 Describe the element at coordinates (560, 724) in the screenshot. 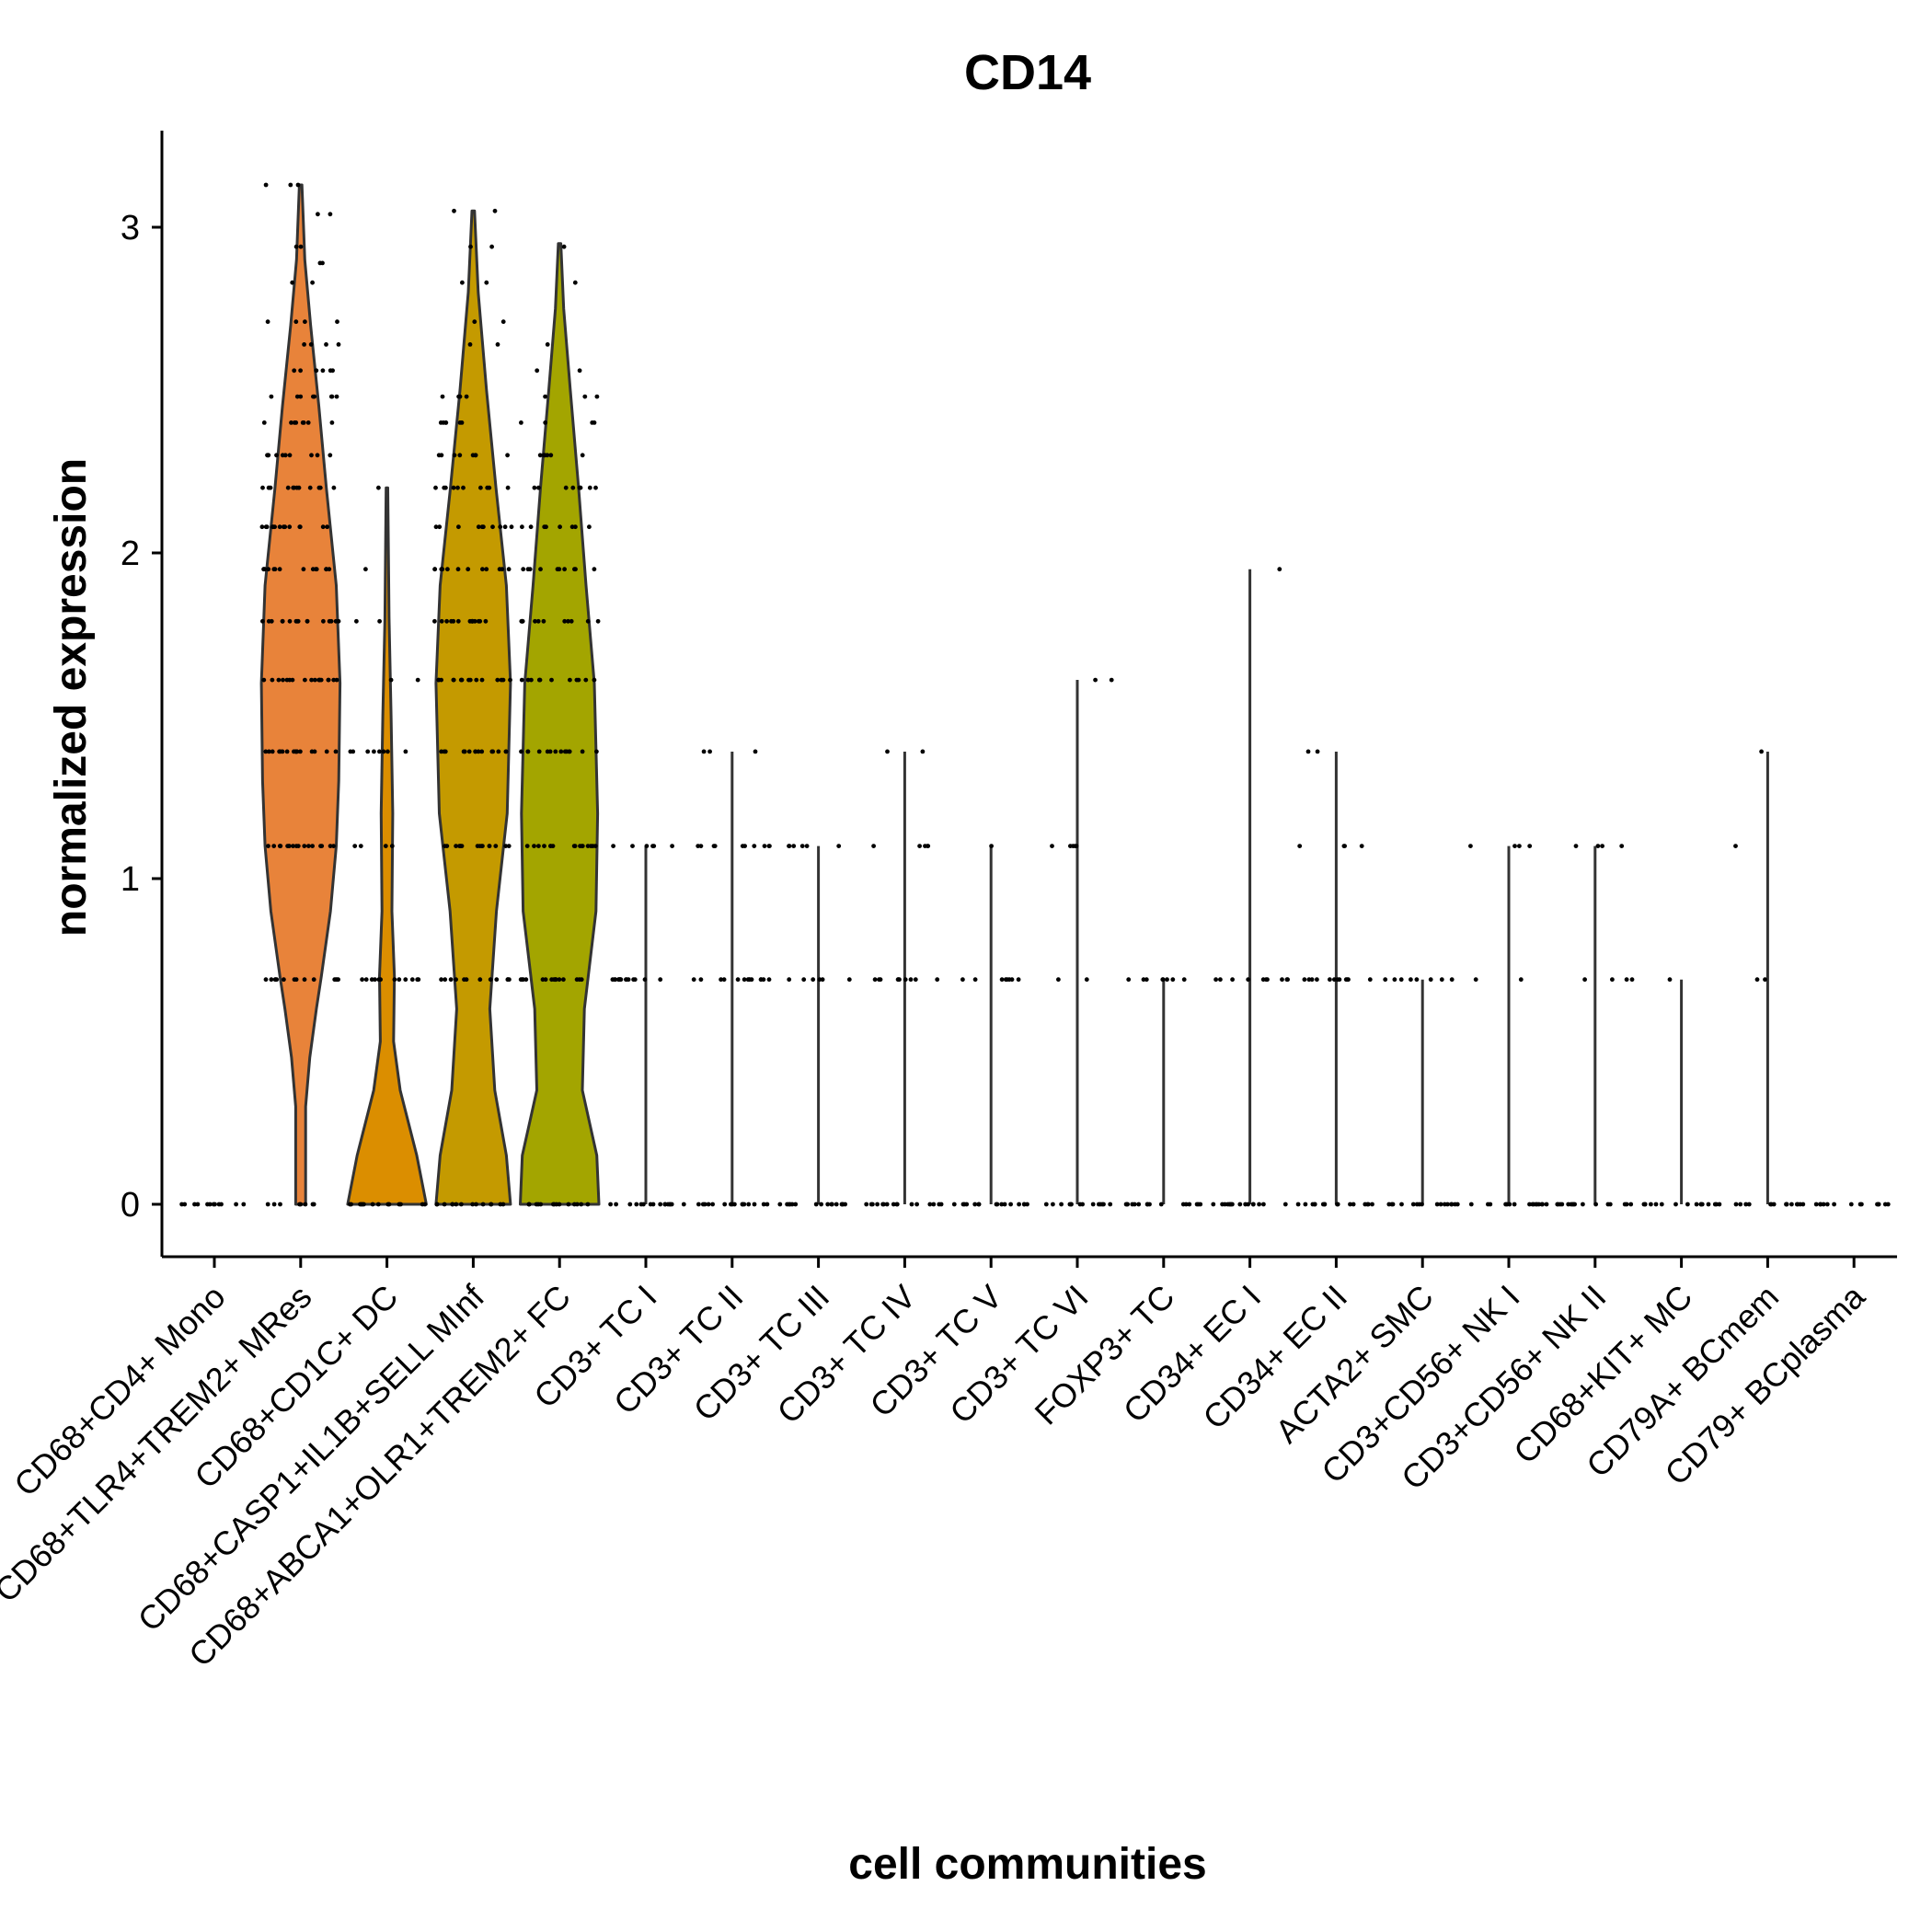

I see `violin-shape` at that location.